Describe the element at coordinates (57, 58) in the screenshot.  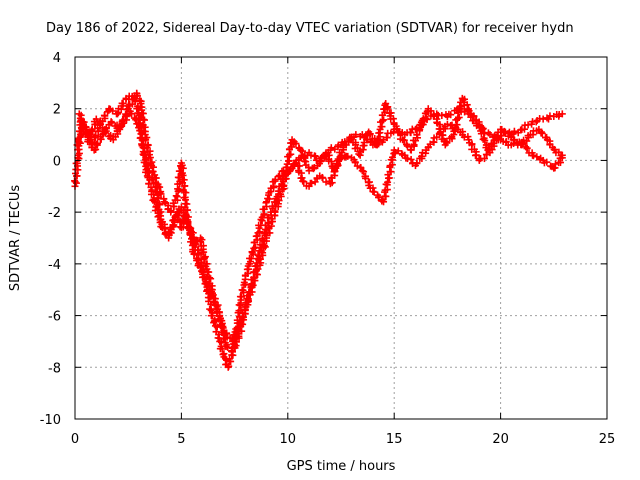
I see `y-tick-label: 4` at that location.